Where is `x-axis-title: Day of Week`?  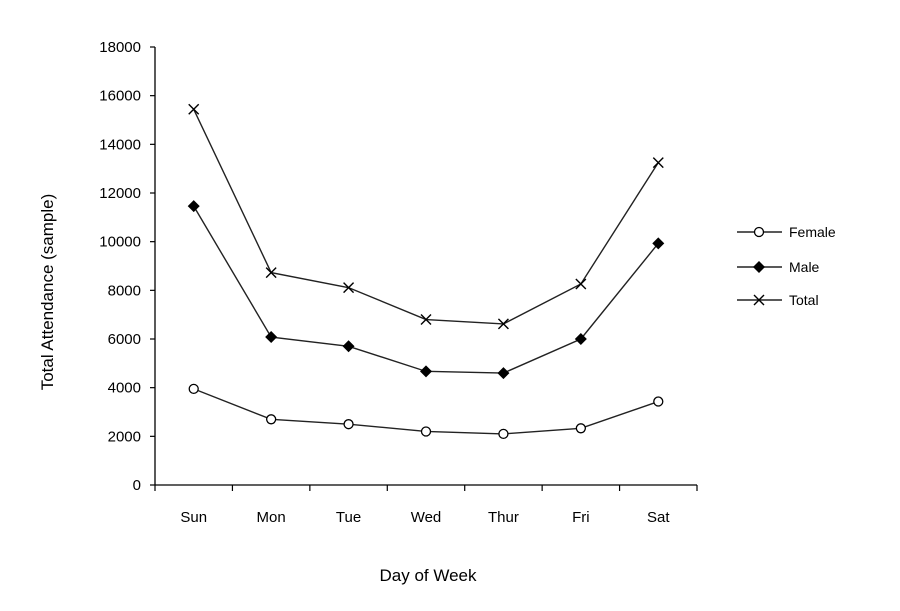 x-axis-title: Day of Week is located at coordinates (428, 575).